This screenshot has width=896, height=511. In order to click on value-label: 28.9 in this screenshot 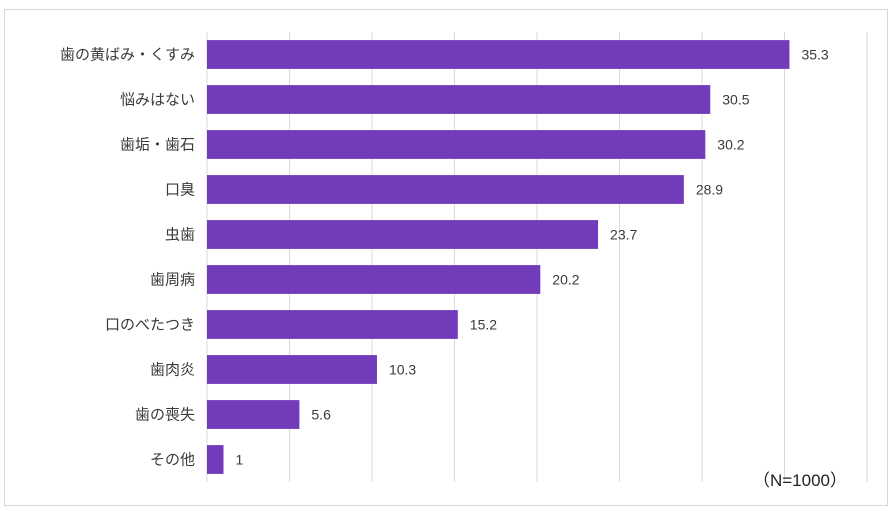, I will do `click(709, 190)`.